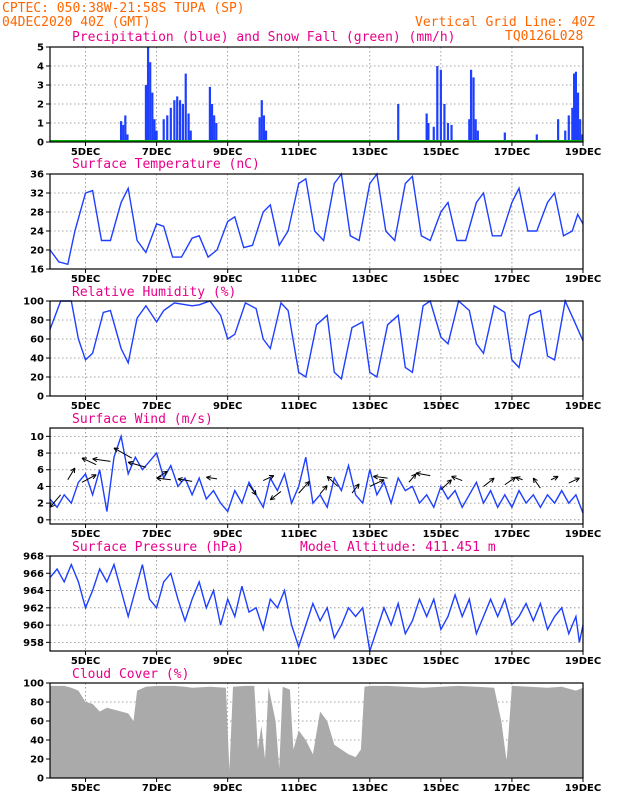 The image size is (618, 800). Describe the element at coordinates (505, 22) in the screenshot. I see `header-grid-note: Vertical Grid Line: 40Z` at that location.